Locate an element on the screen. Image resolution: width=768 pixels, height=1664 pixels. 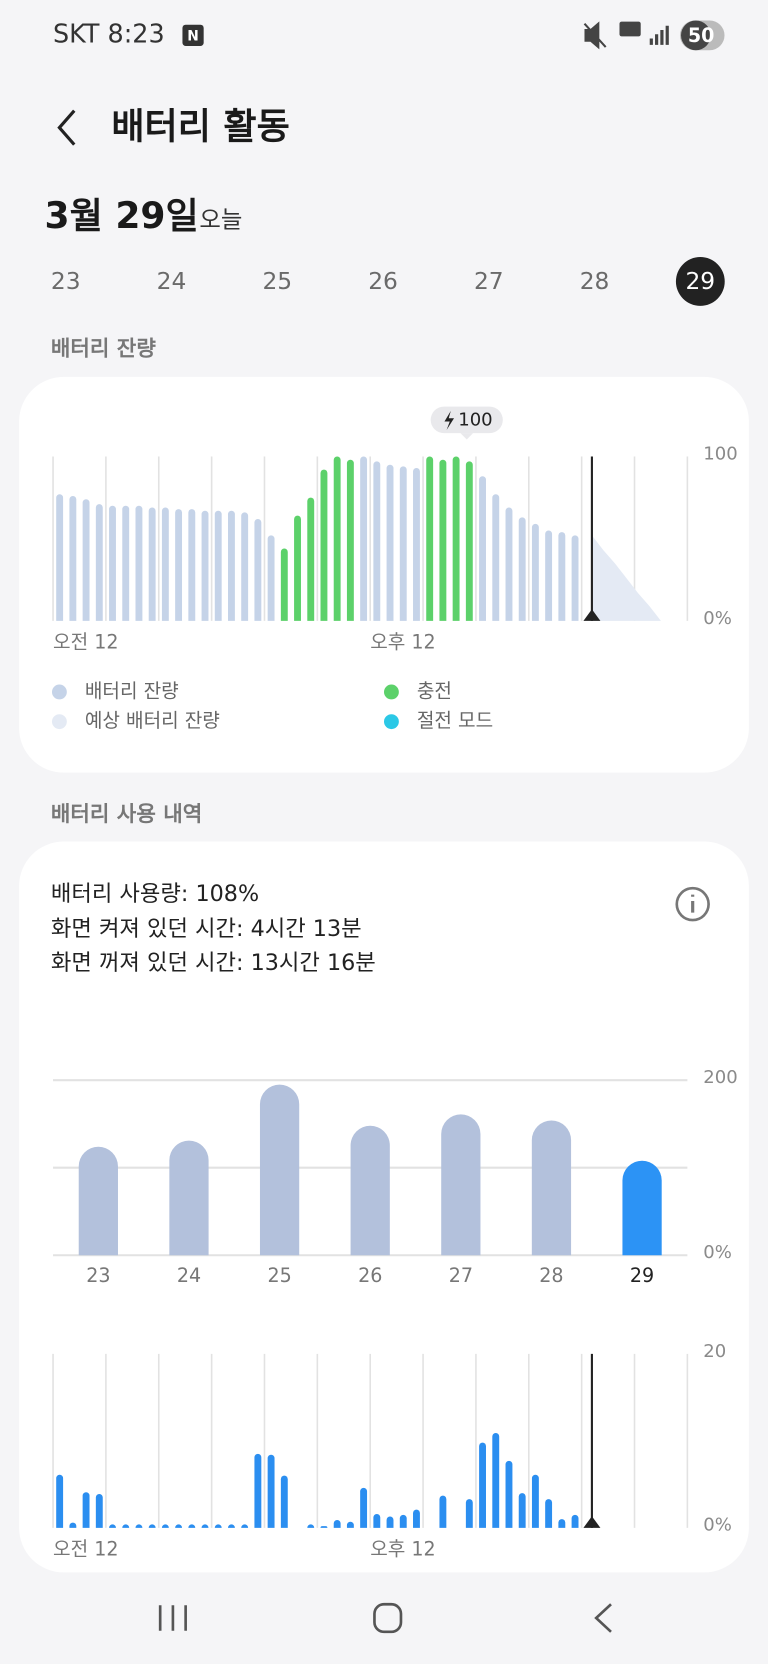
day-tabs: 23 24 25 26 27 28 29 is located at coordinates (388, 281).